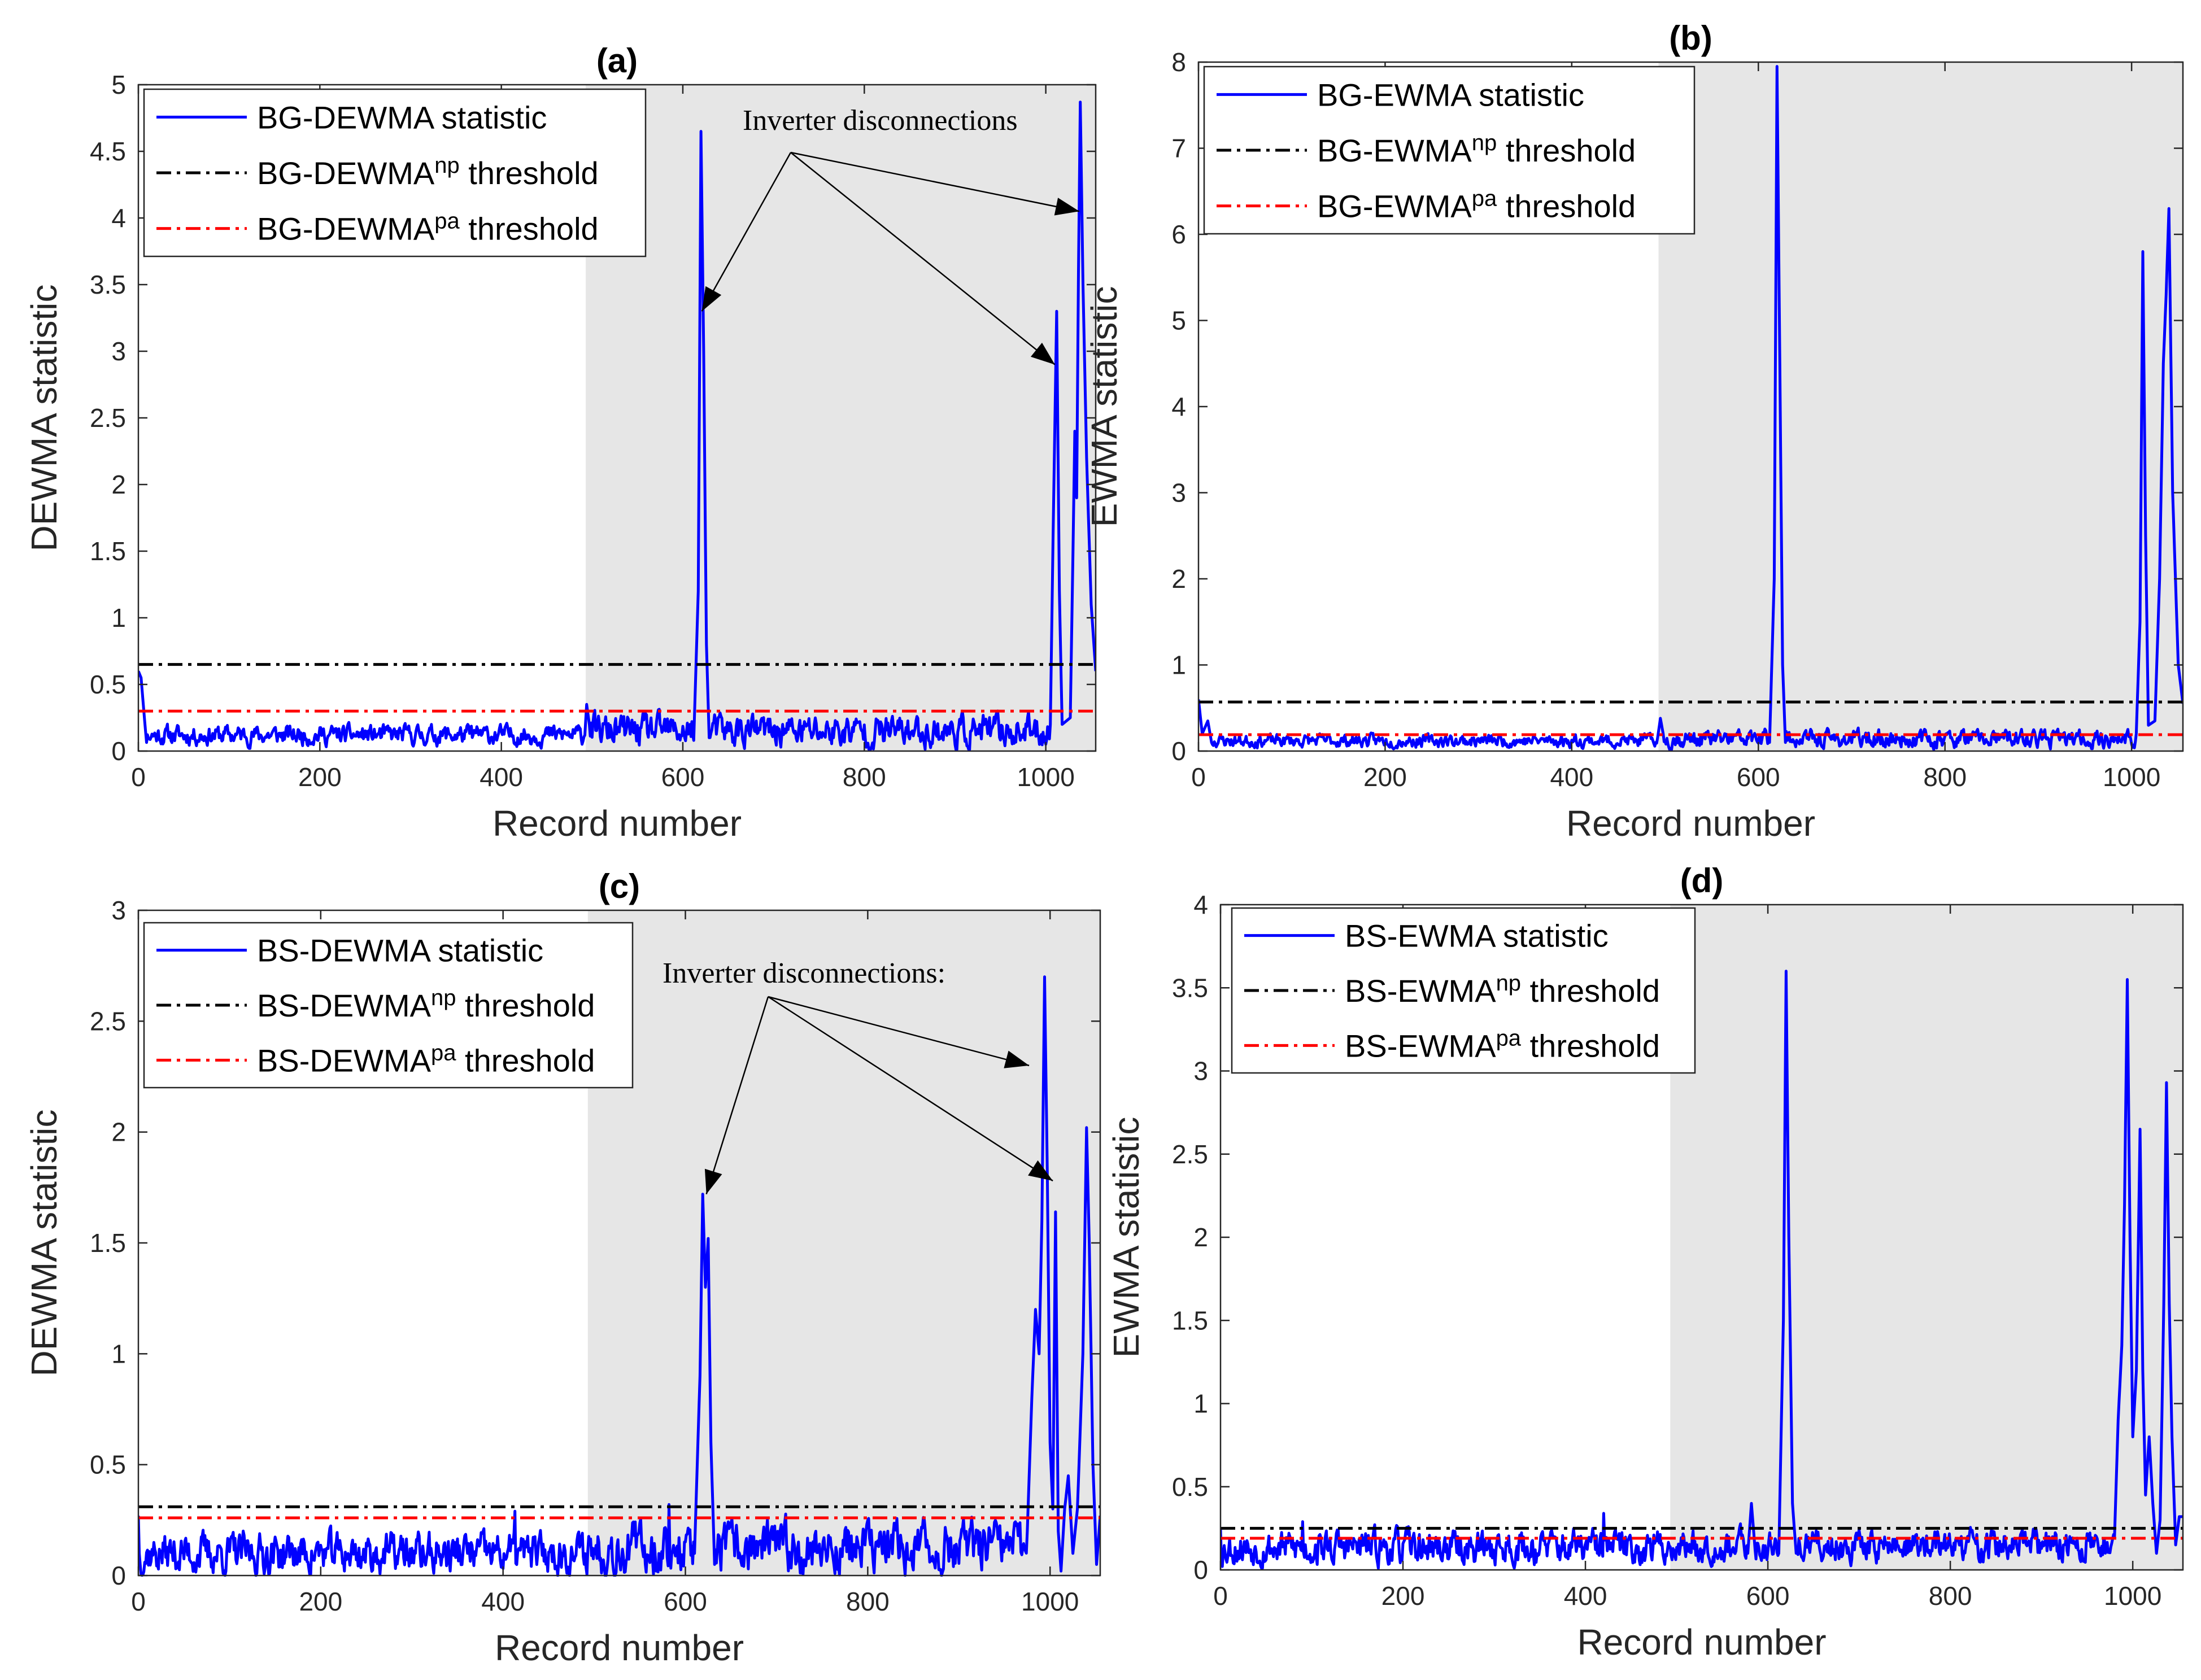  I want to click on legend-statistic-label: BG-EWMA statistic, so click(1451, 94).